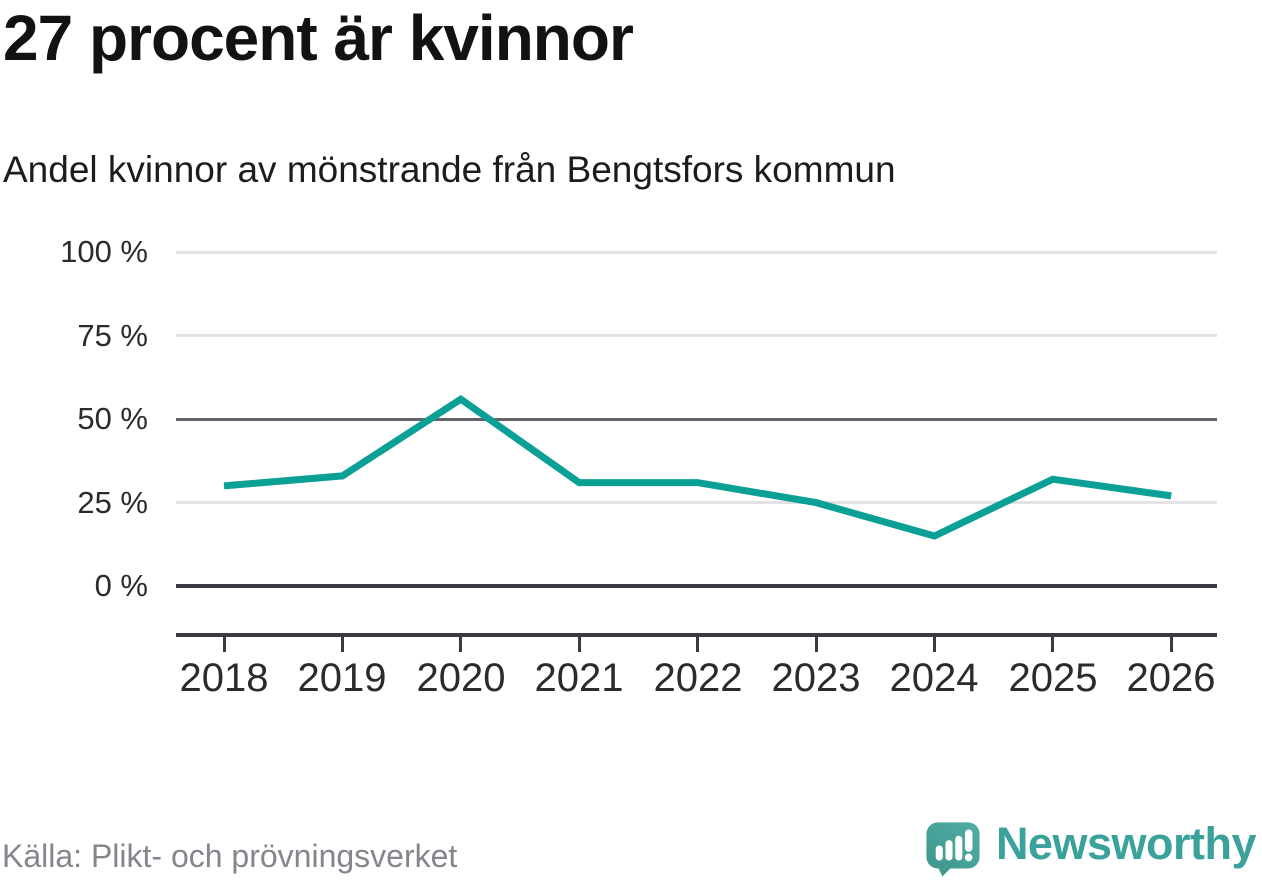 This screenshot has height=881, width=1262. I want to click on newsworthy-wordmark: Newsworthy, so click(1126, 843).